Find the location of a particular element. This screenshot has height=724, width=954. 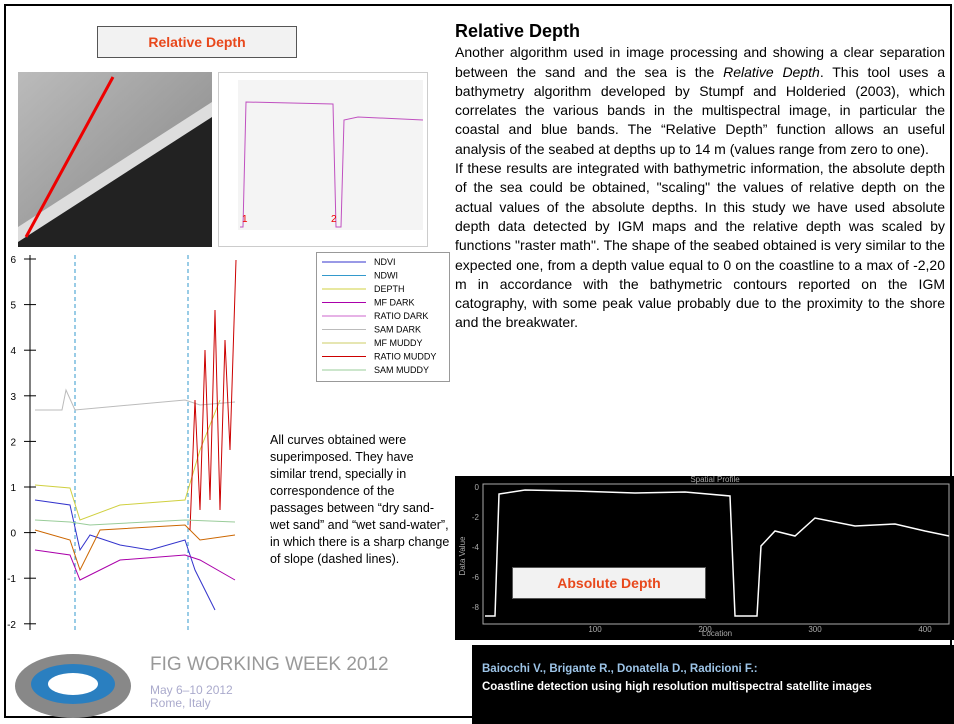

event-dates: May 6–10 2012 is located at coordinates (191, 690).